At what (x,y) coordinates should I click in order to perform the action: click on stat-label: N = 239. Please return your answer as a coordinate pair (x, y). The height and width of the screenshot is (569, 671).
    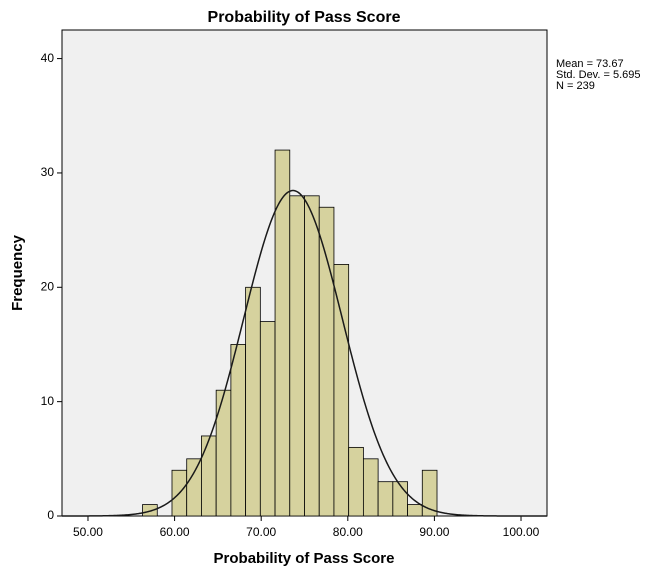
    Looking at the image, I should click on (575, 86).